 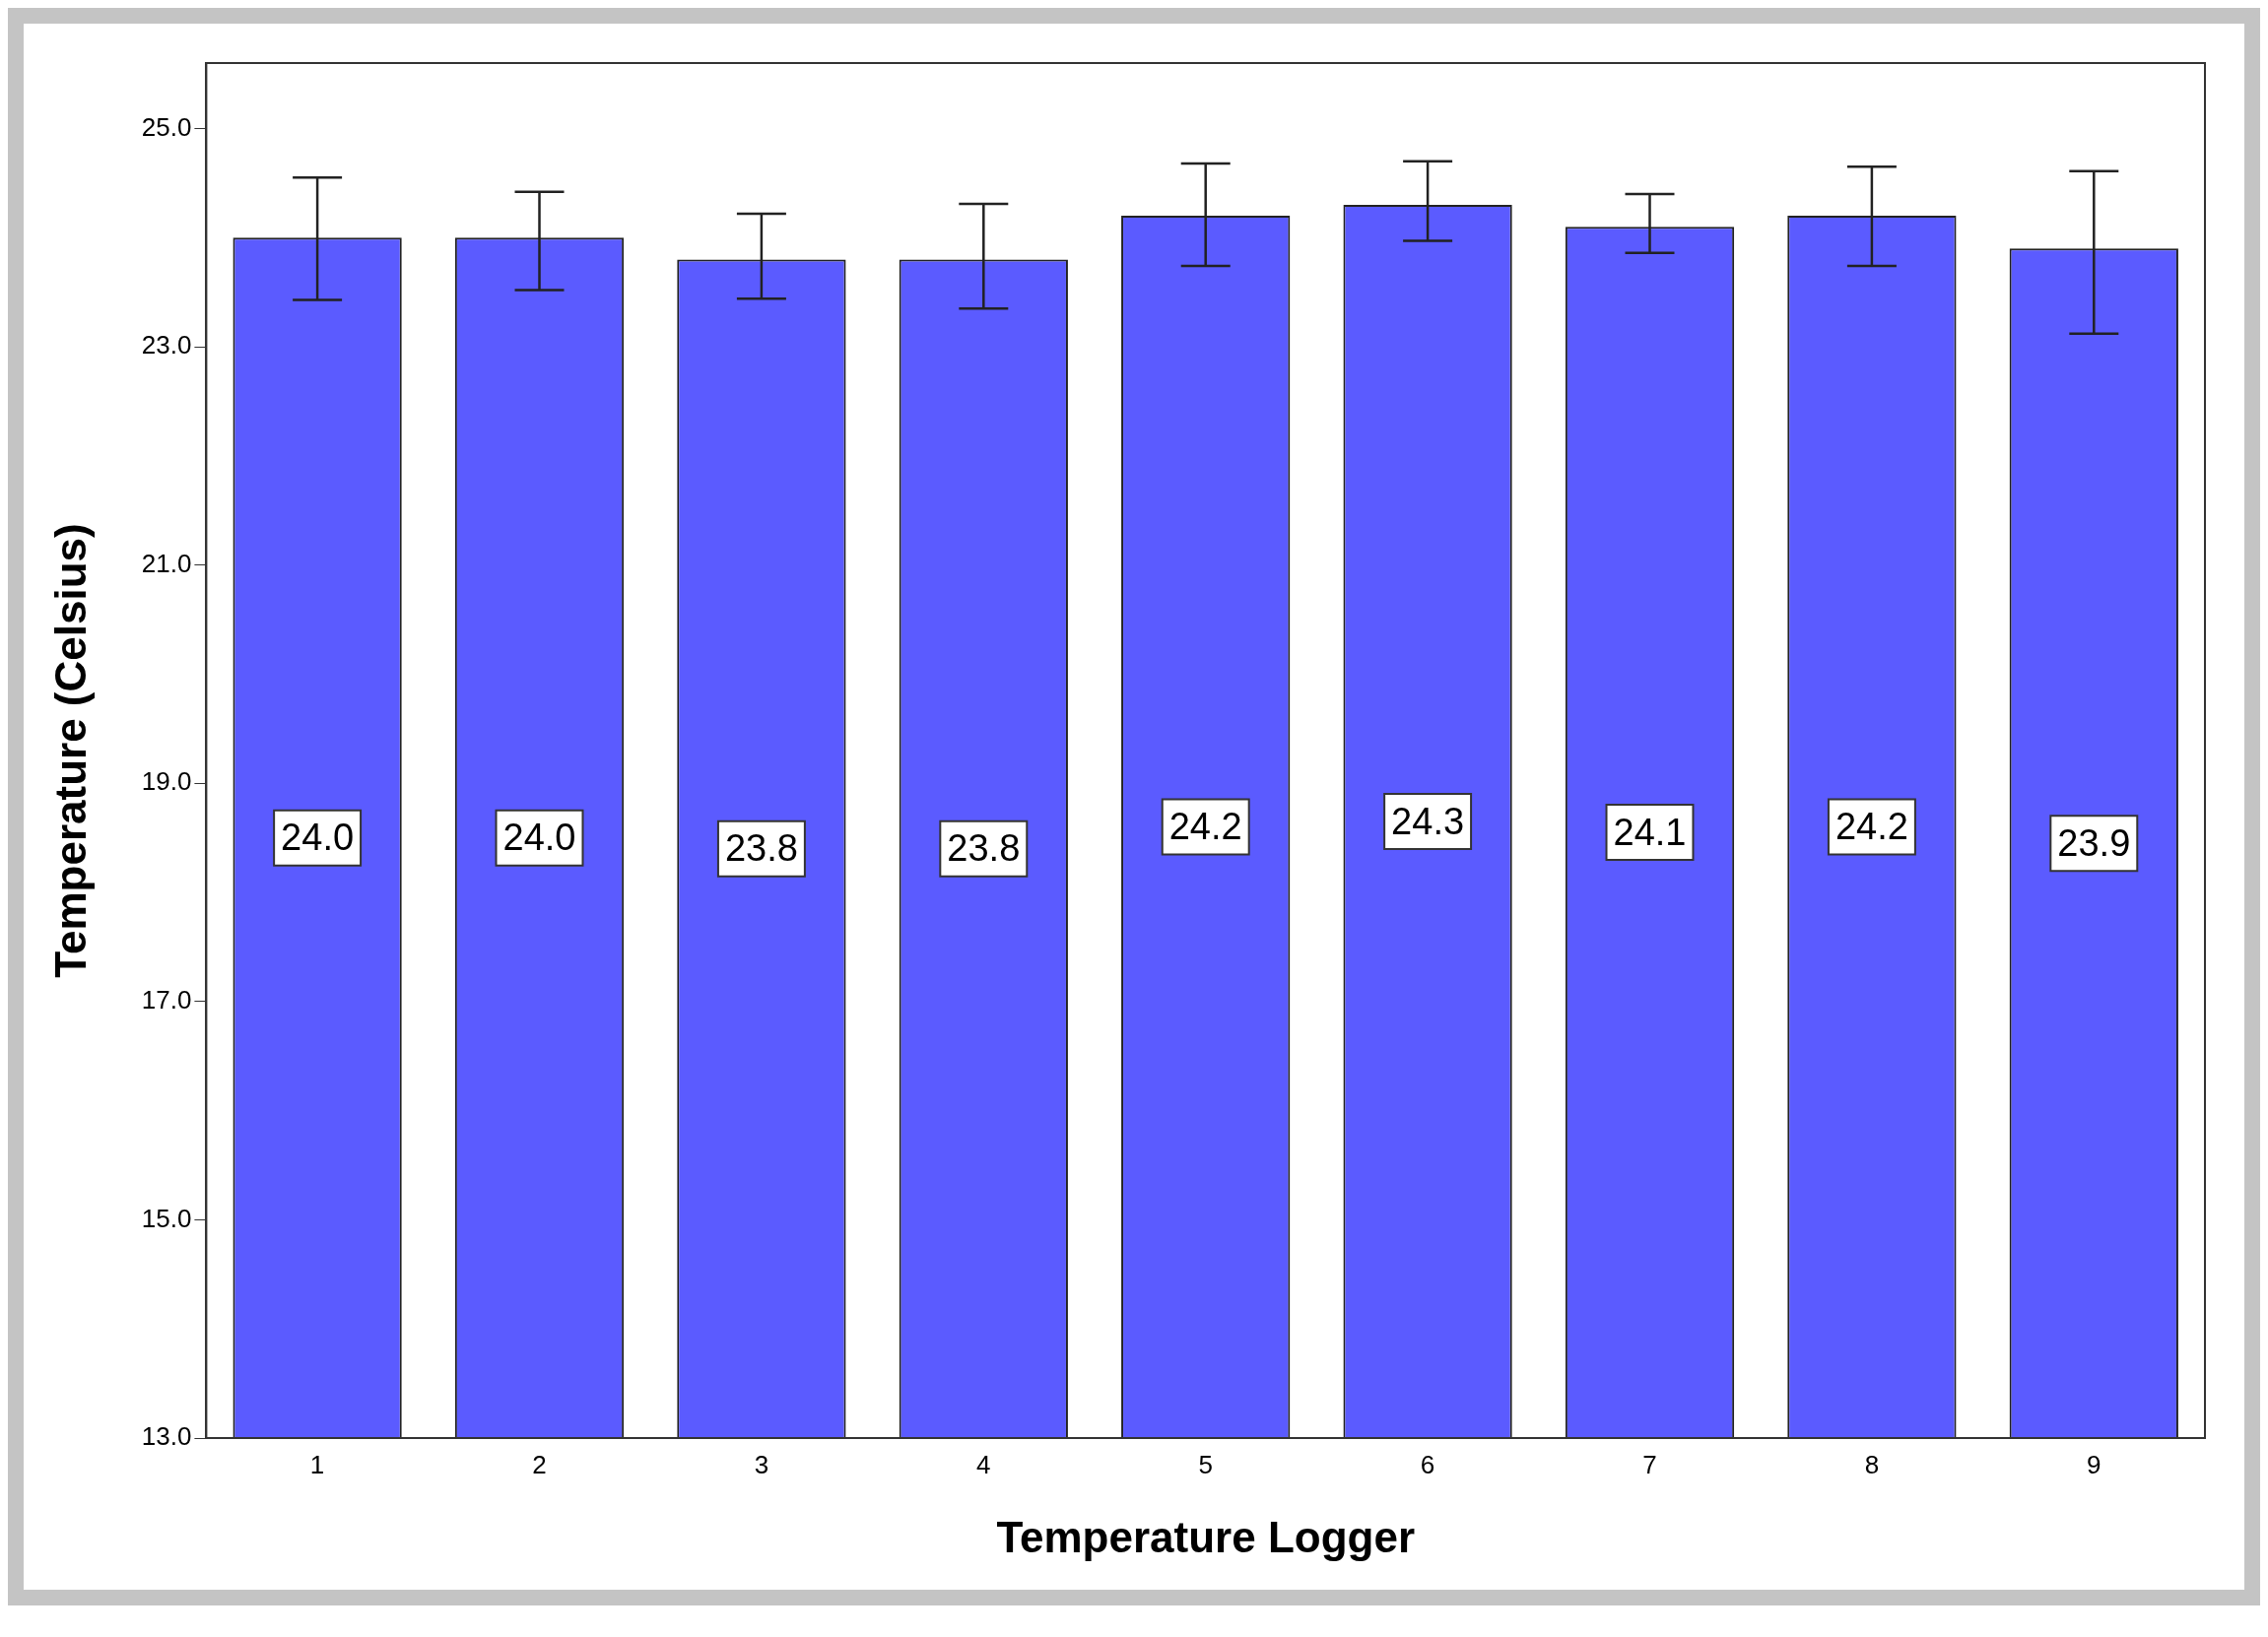 What do you see at coordinates (166, 345) in the screenshot?
I see `y-tick-label: 23.0` at bounding box center [166, 345].